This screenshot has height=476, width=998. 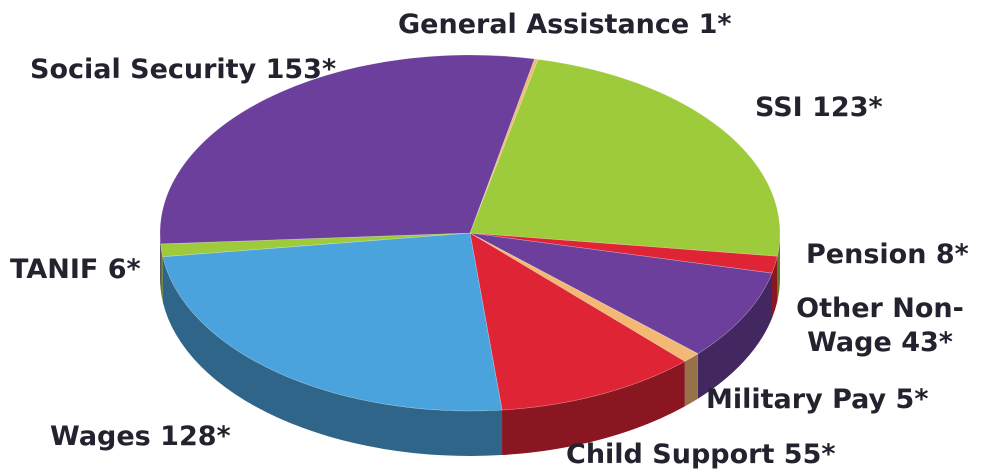 What do you see at coordinates (100, 436) in the screenshot?
I see `category-name: Wages` at bounding box center [100, 436].